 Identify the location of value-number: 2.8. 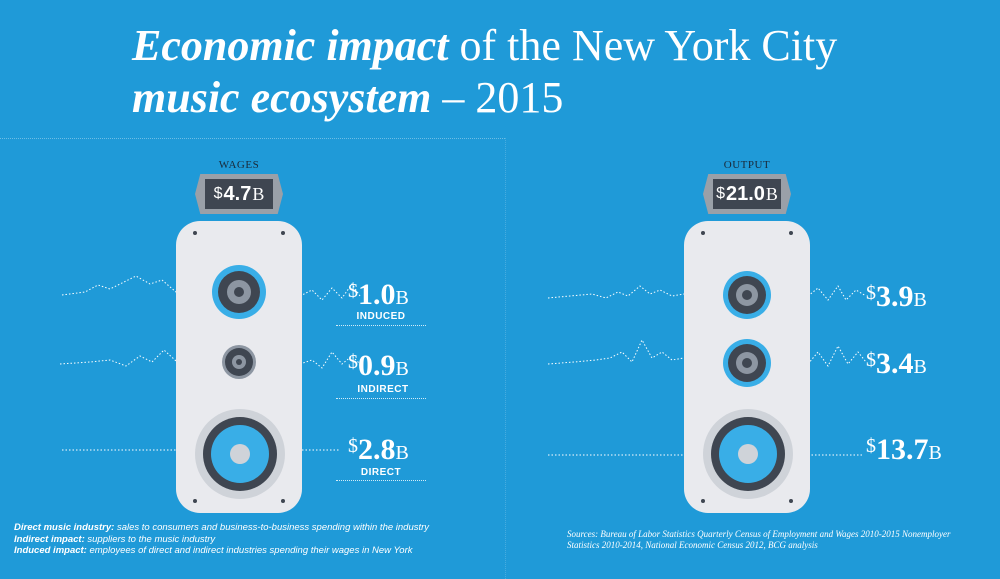
(377, 449).